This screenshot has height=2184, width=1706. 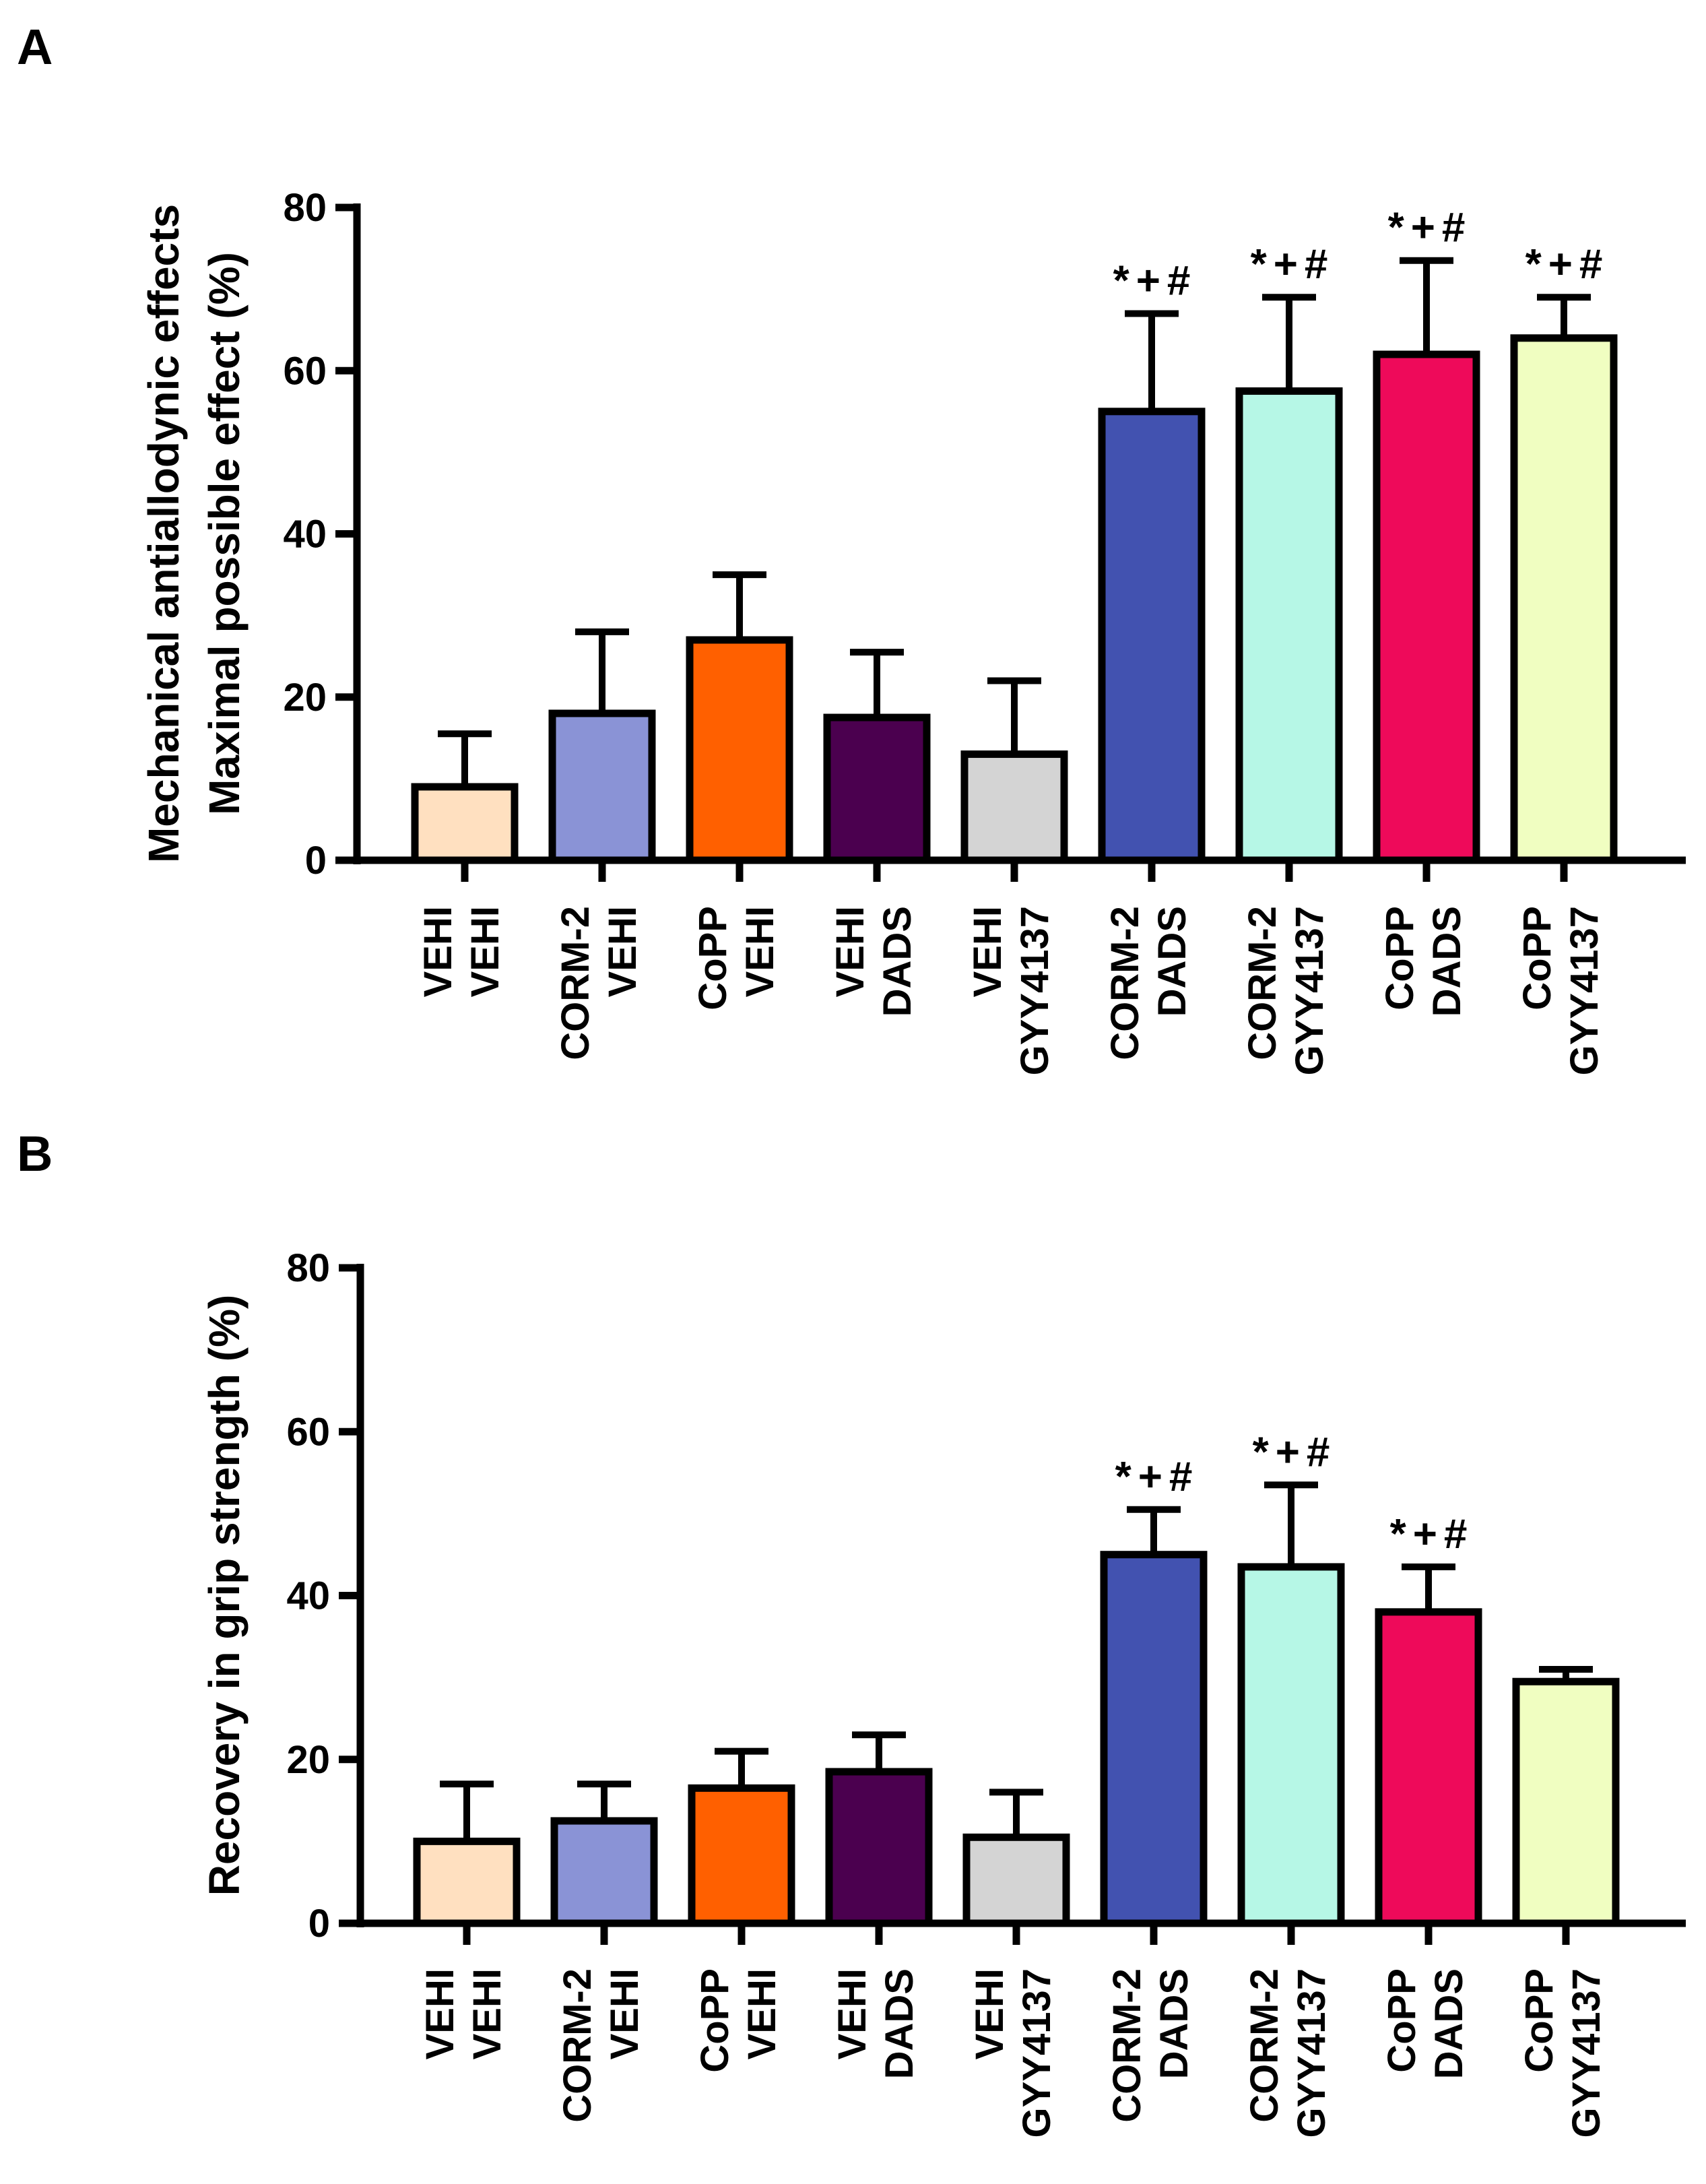 I want to click on y-axis-label-line-1: Mechanical antiallodynic effects, so click(x=163, y=533).